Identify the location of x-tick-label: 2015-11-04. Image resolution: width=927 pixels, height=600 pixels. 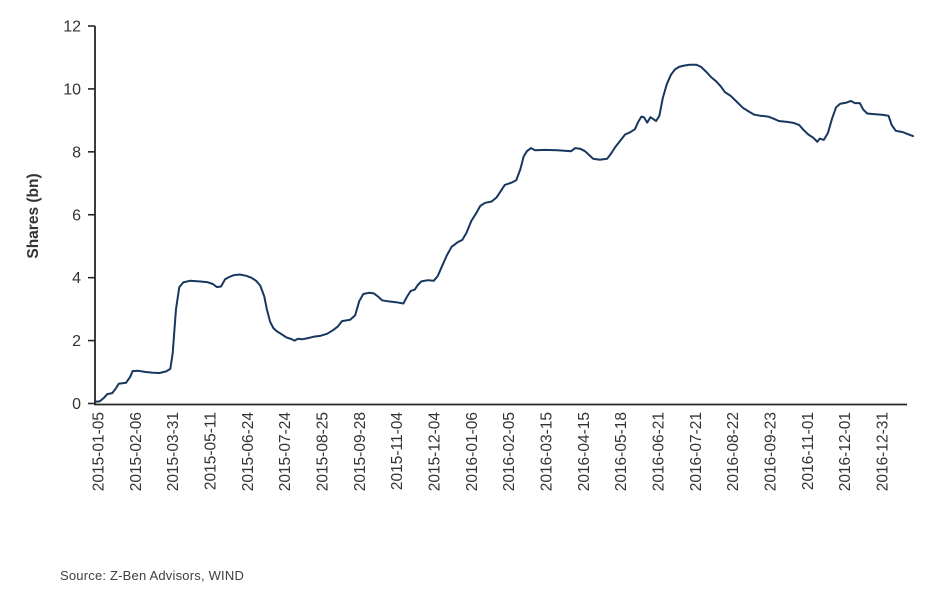
(397, 451).